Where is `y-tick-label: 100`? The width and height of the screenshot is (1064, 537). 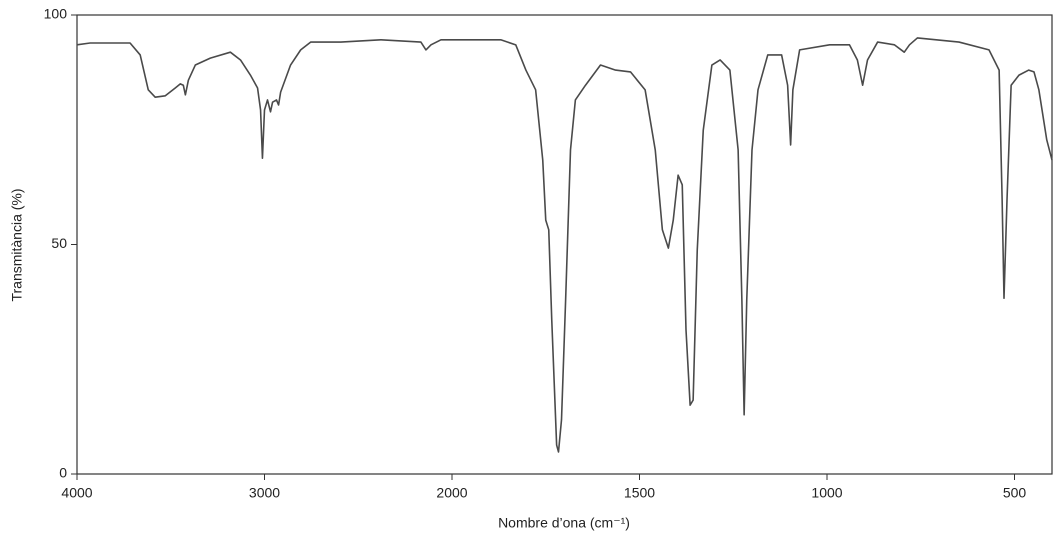 y-tick-label: 100 is located at coordinates (56, 14).